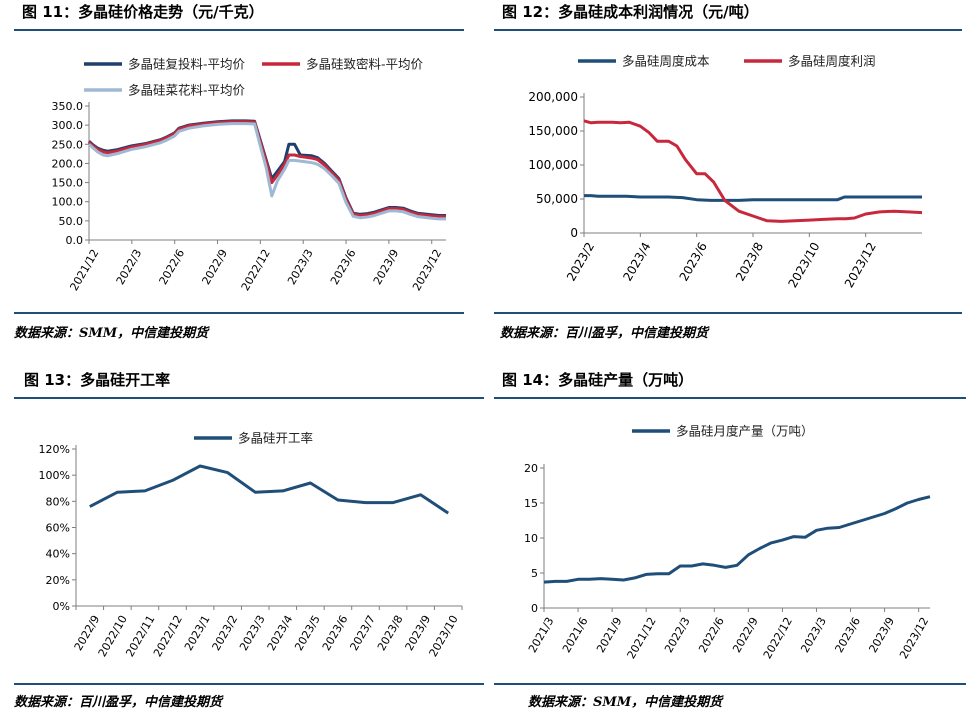 The image size is (975, 715). What do you see at coordinates (61, 606) in the screenshot?
I see `y-tick-label: 0%` at bounding box center [61, 606].